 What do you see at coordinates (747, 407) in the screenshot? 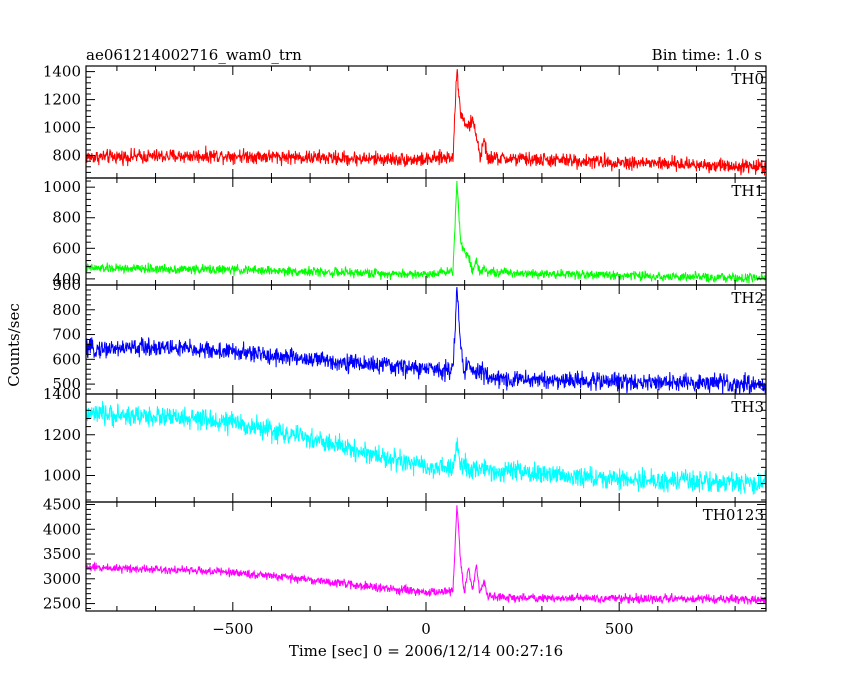
I see `panel-name-label: TH3` at bounding box center [747, 407].